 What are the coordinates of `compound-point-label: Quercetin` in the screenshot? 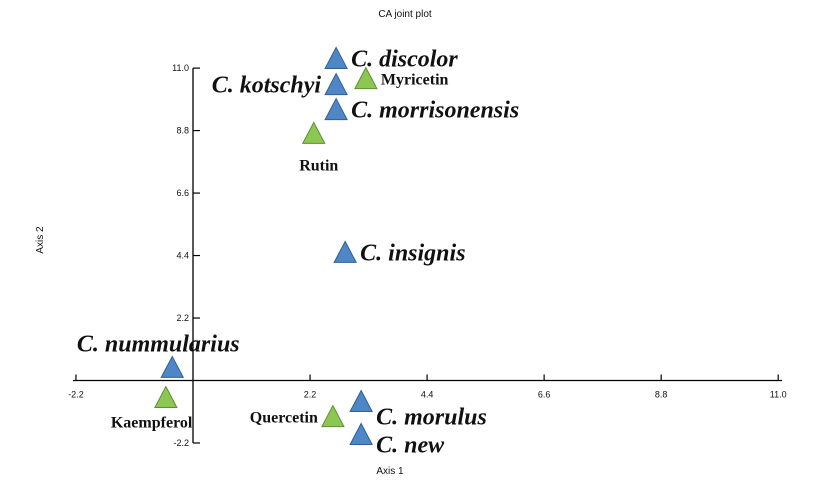 It's located at (284, 418).